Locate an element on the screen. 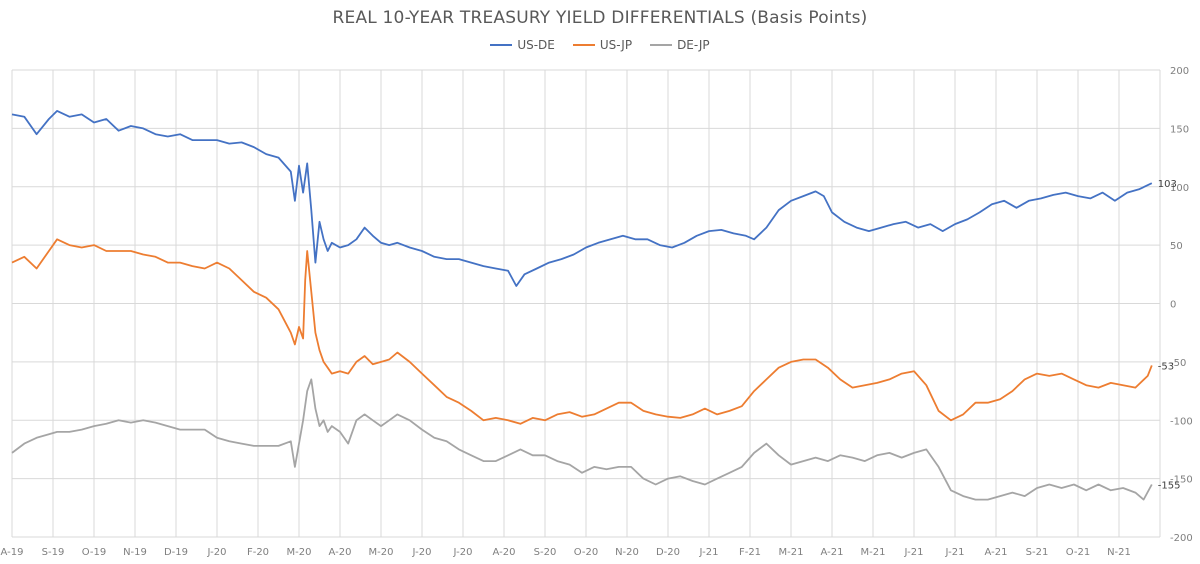 Image resolution: width=1200 pixels, height=564 pixels. x-tick-label: O-19 is located at coordinates (94, 552).